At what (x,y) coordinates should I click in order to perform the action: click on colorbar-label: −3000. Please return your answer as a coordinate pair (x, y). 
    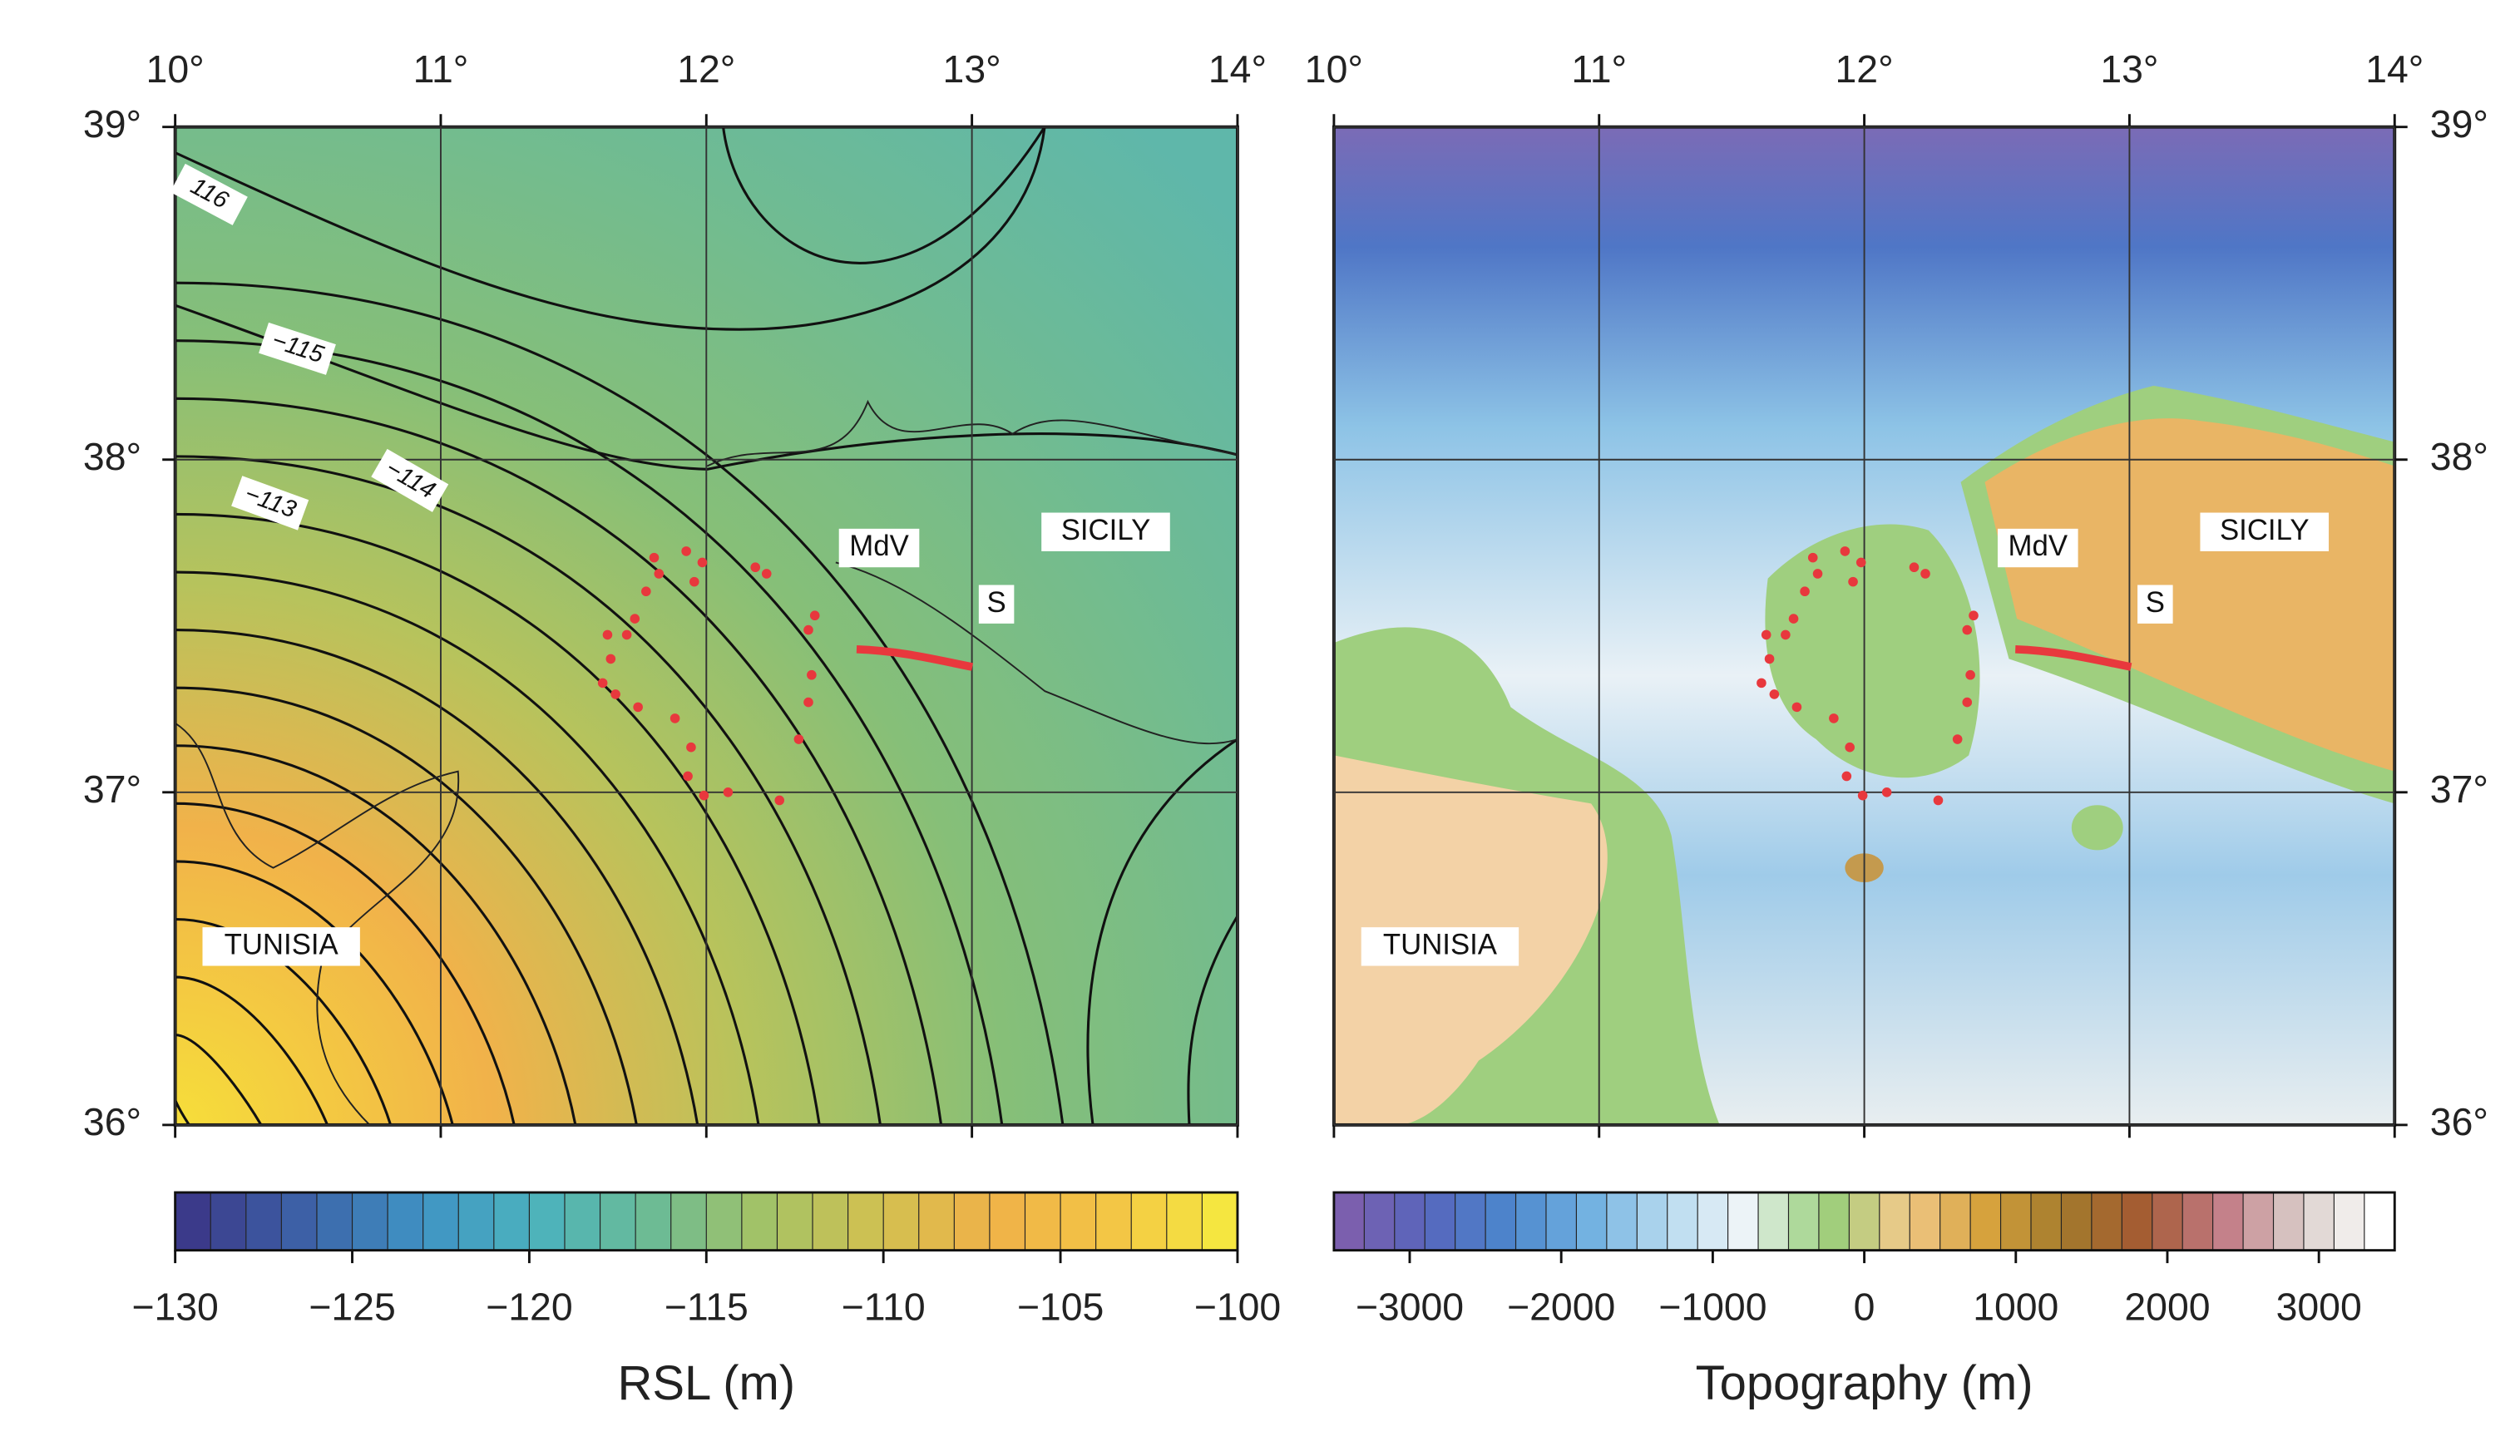
    Looking at the image, I should click on (1410, 1306).